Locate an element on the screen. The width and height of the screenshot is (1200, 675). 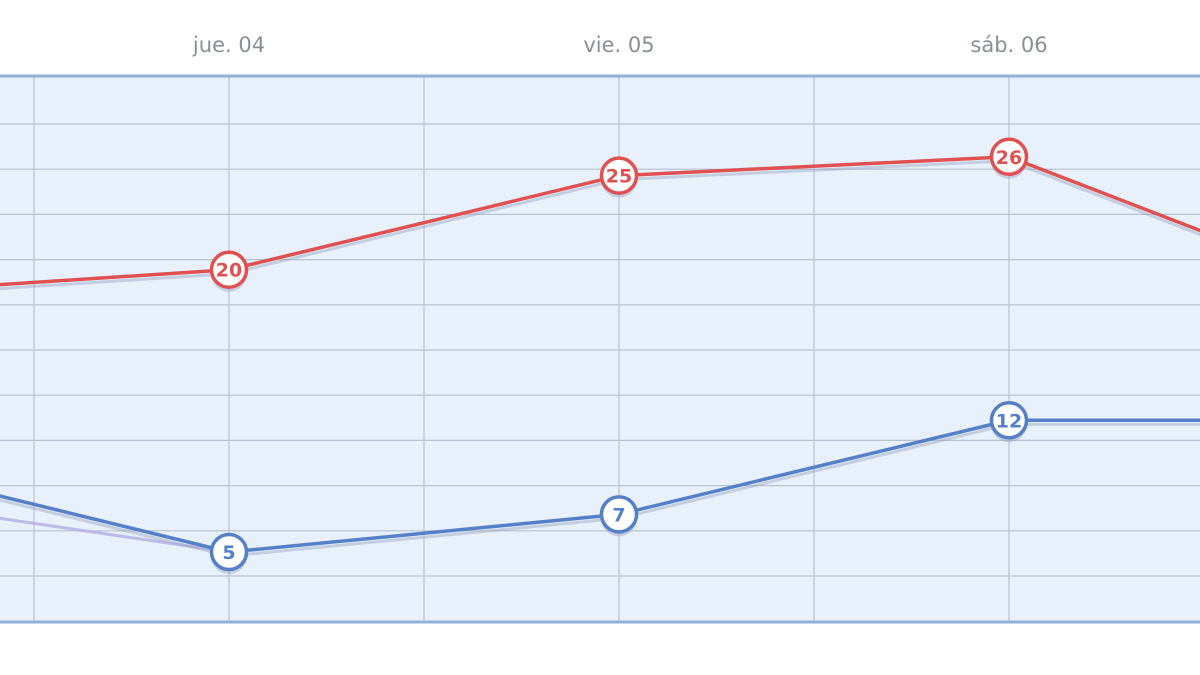
data-label: 20 is located at coordinates (229, 271).